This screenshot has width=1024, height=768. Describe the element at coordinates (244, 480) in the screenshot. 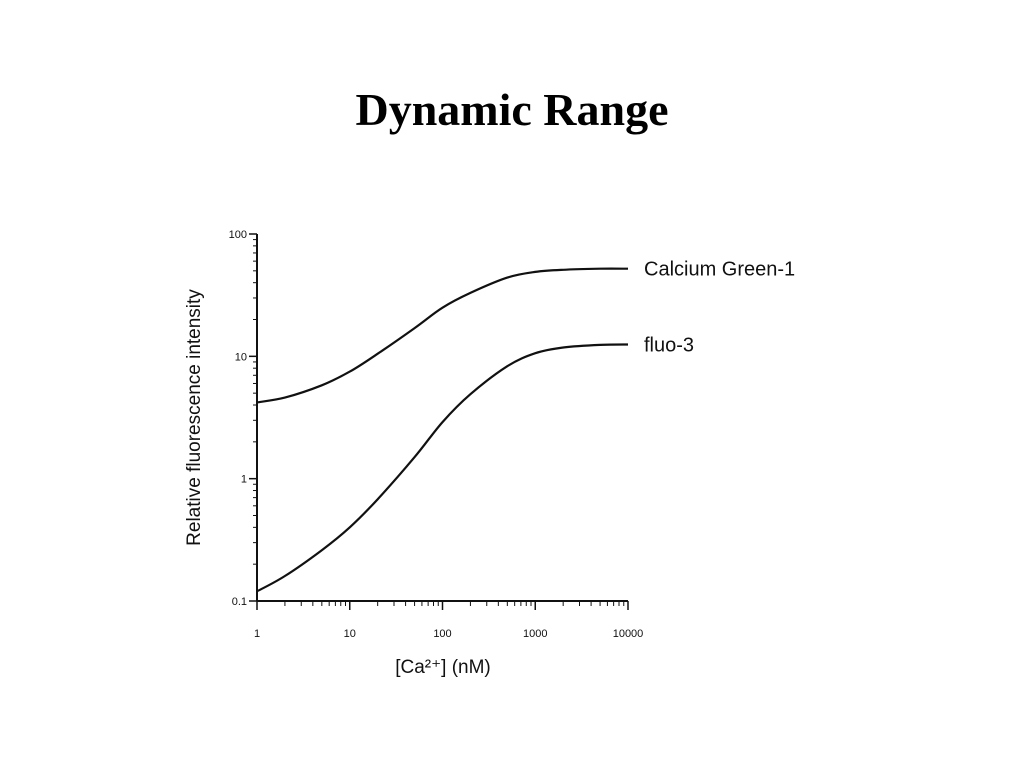

I see `y-tick-label: 1` at that location.